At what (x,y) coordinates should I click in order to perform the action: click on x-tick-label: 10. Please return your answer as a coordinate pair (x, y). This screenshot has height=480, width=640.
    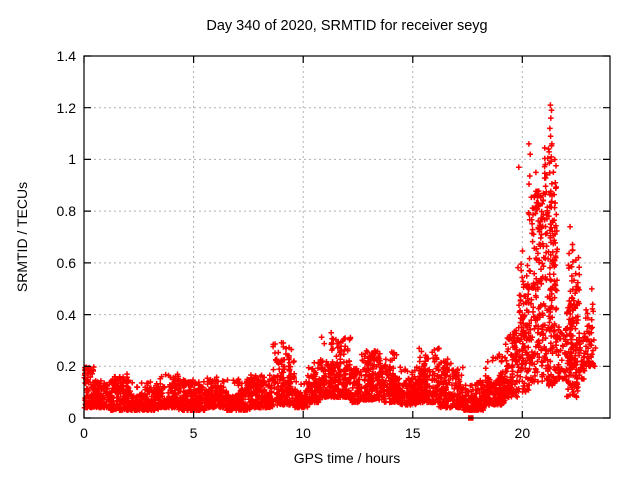
    Looking at the image, I should click on (303, 433).